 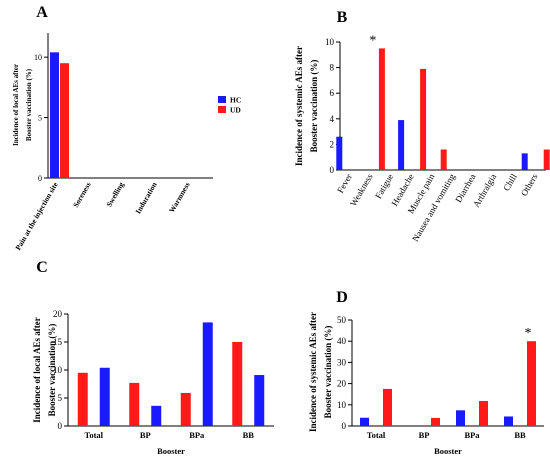 What do you see at coordinates (332, 144) in the screenshot?
I see `y-tick-label: 2` at bounding box center [332, 144].